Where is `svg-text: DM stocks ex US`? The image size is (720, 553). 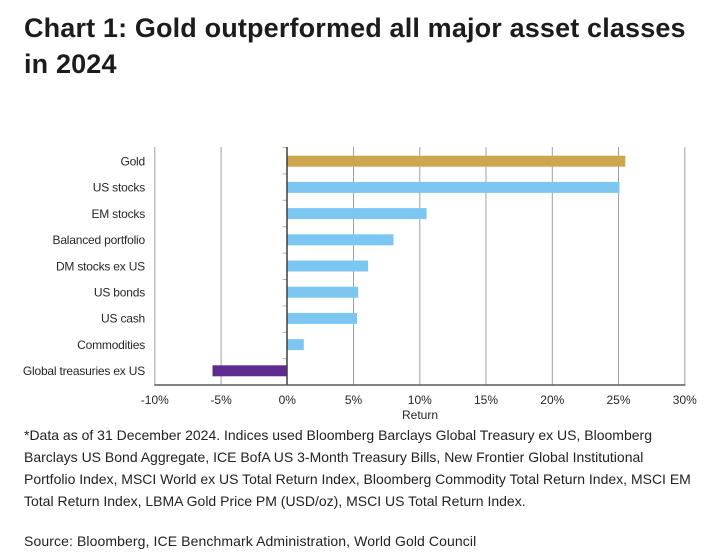 svg-text: DM stocks ex US is located at coordinates (100, 266).